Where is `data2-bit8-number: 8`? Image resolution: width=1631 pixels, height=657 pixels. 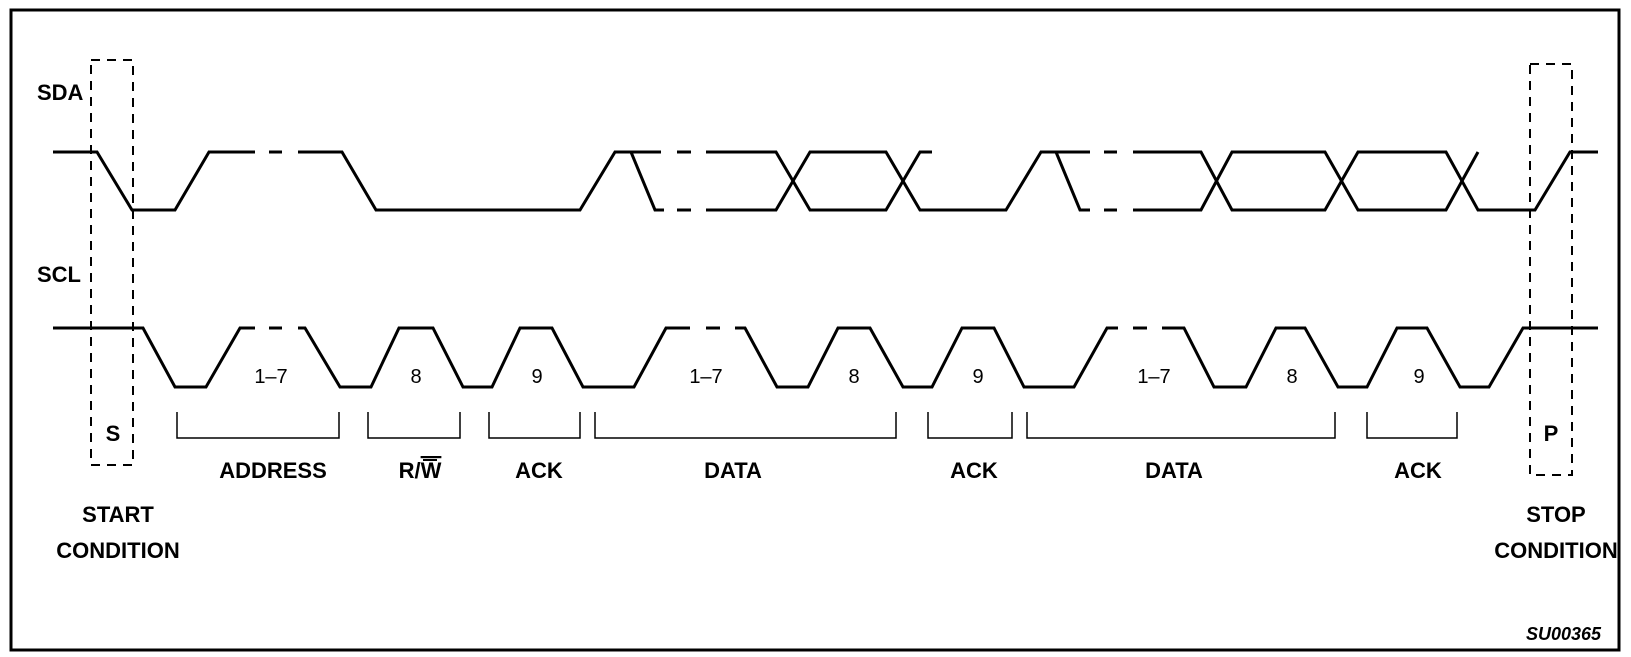 data2-bit8-number: 8 is located at coordinates (1291, 377).